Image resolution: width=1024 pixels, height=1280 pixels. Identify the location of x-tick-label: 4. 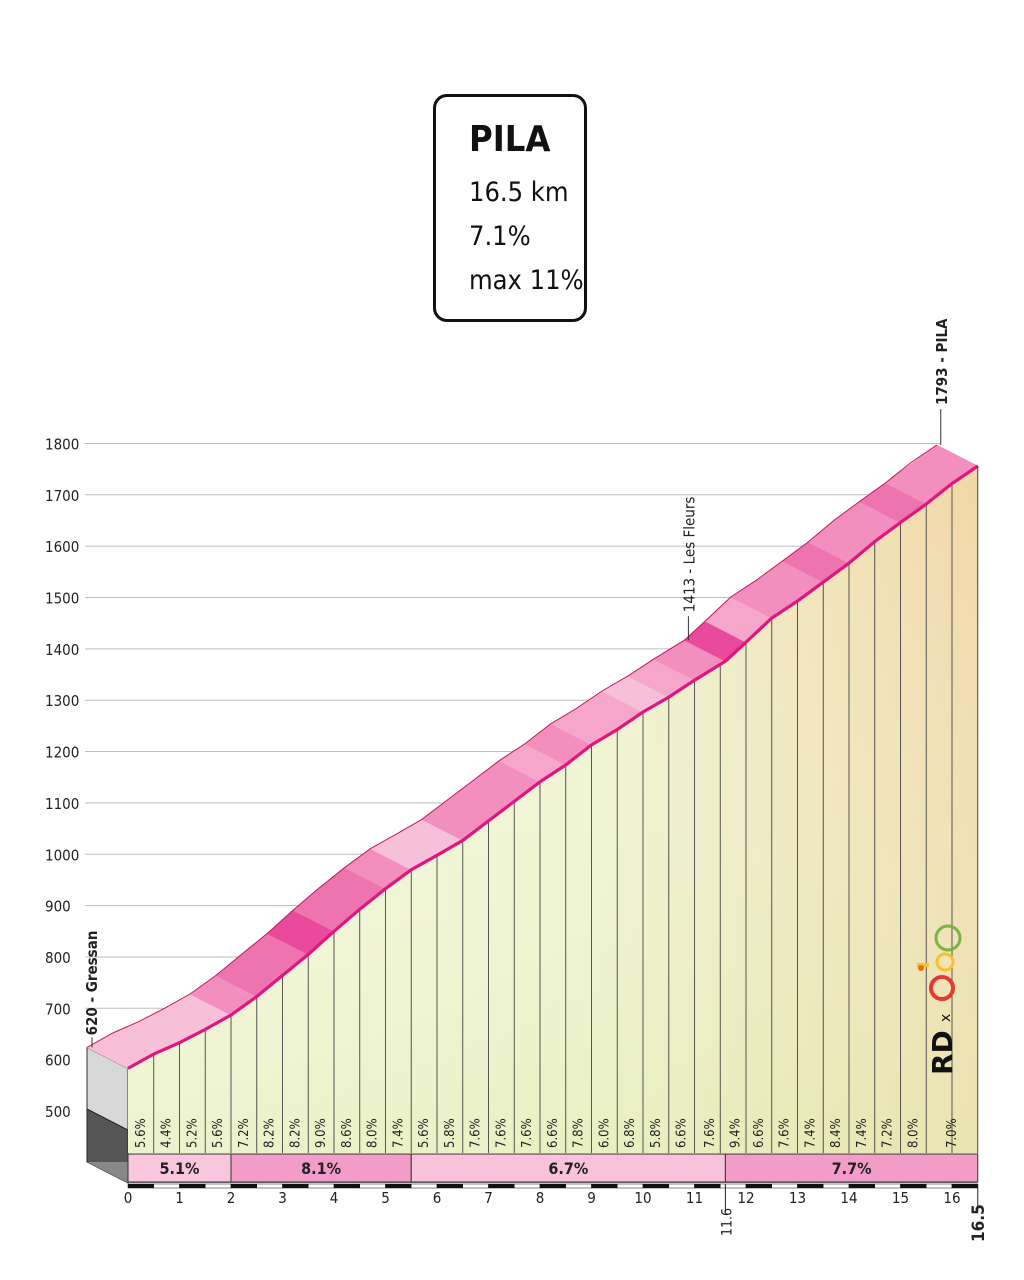
(334, 1198).